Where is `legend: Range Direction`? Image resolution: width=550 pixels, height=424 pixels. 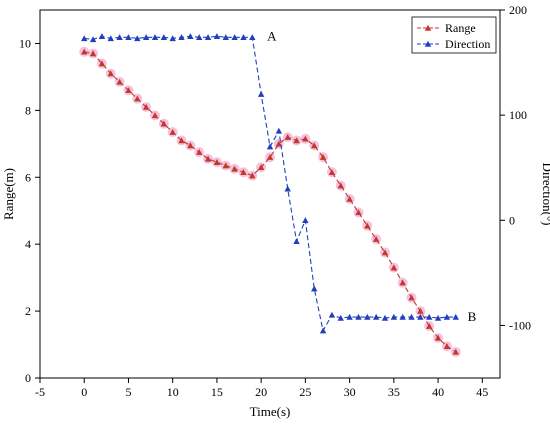
legend: Range Direction is located at coordinates (454, 35).